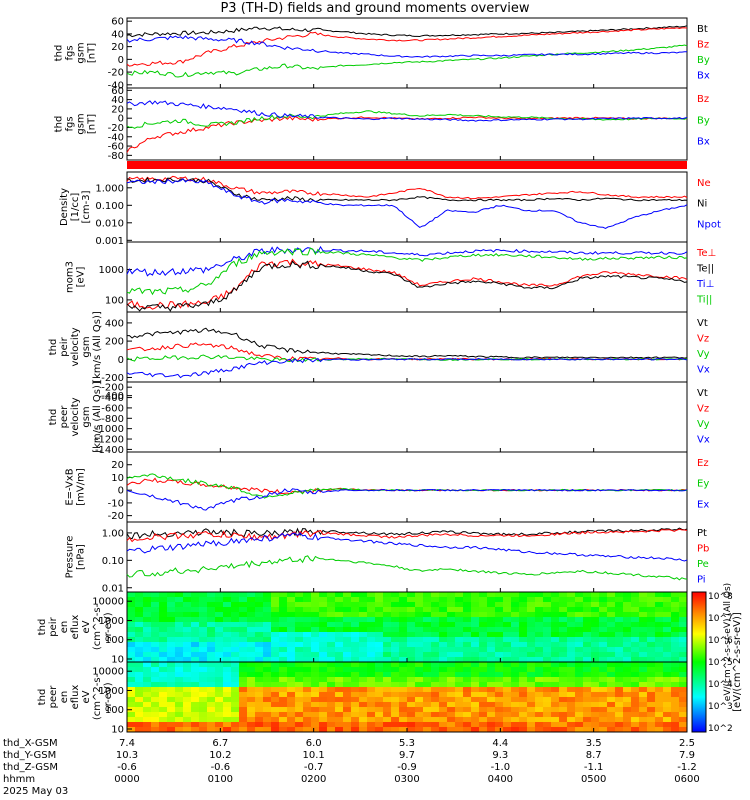 This screenshot has height=800, width=750. What do you see at coordinates (701, 580) in the screenshot?
I see `panel-8-legend-Pi: Pi` at bounding box center [701, 580].